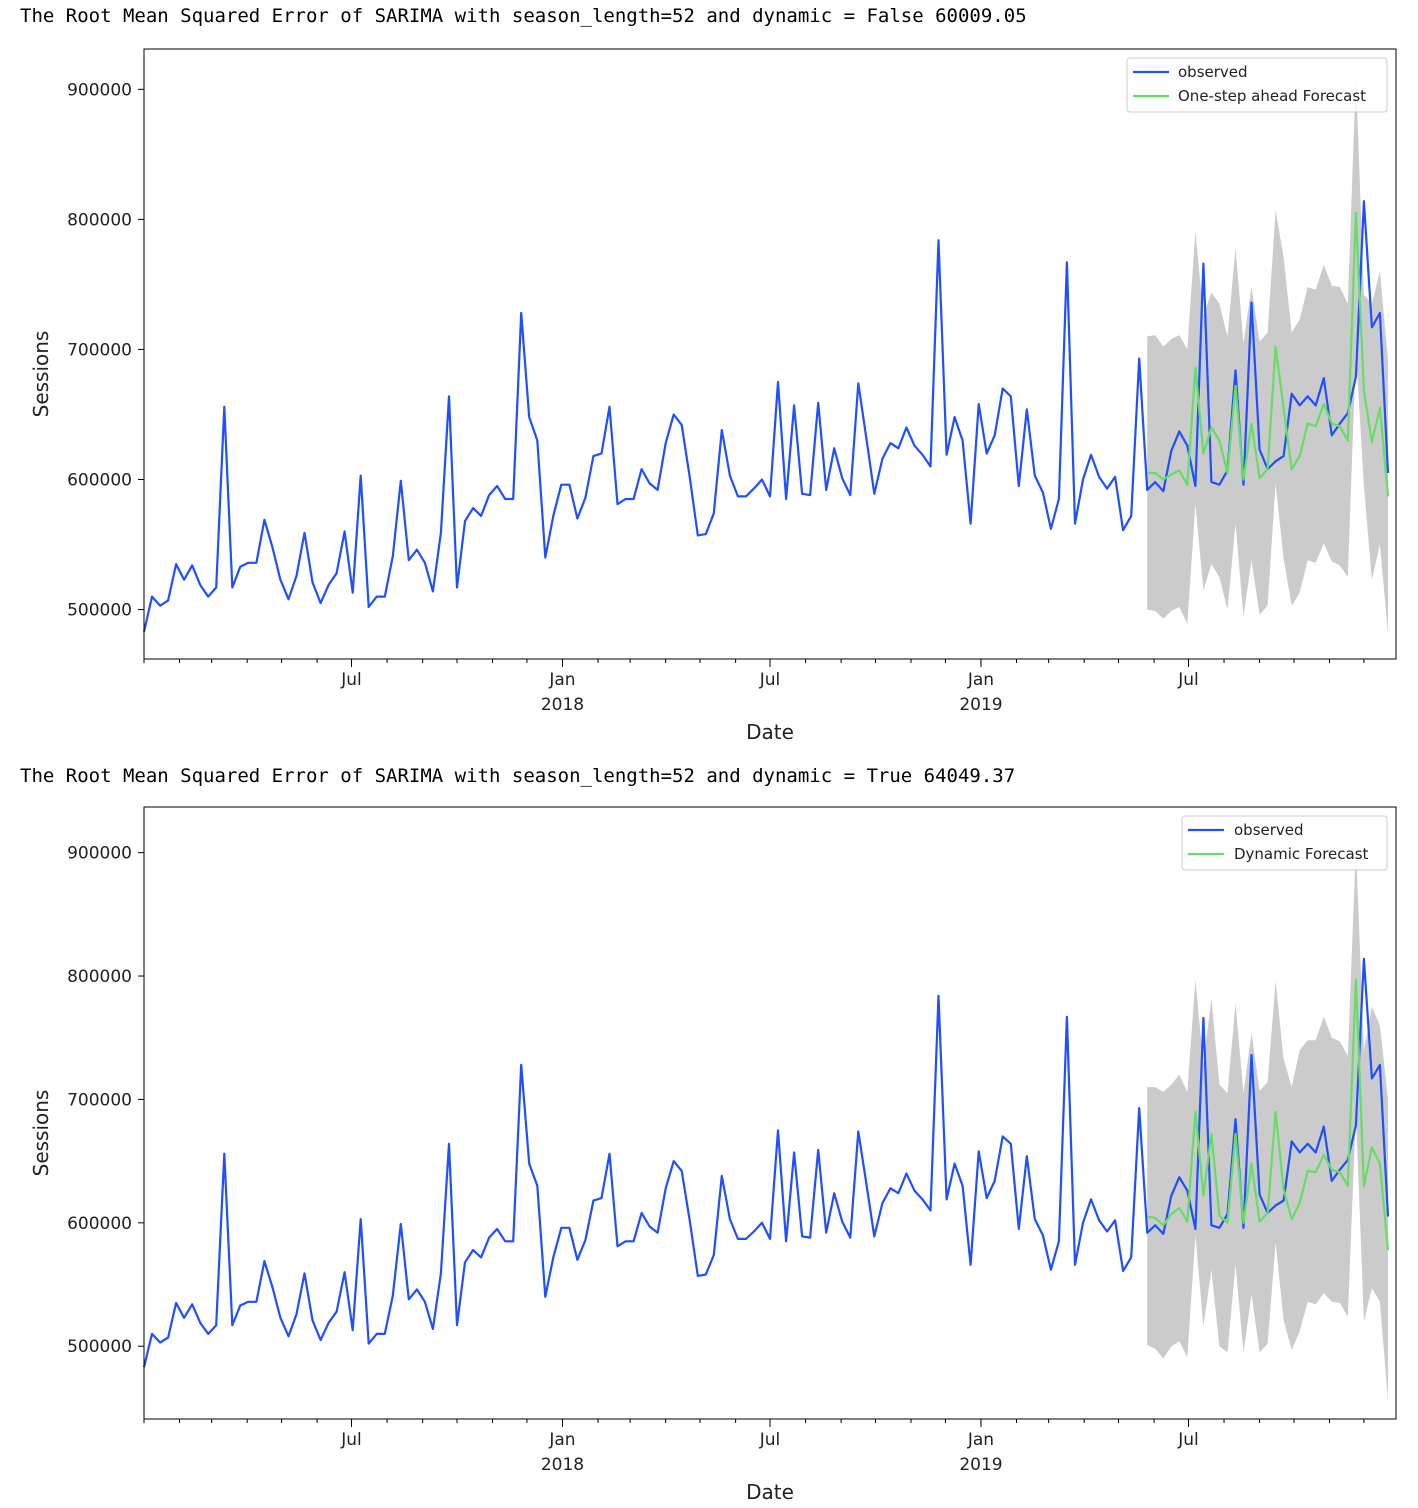 This screenshot has width=1418, height=1508. I want to click on legend-label-forecast: One-step ahead Forecast, so click(1272, 96).